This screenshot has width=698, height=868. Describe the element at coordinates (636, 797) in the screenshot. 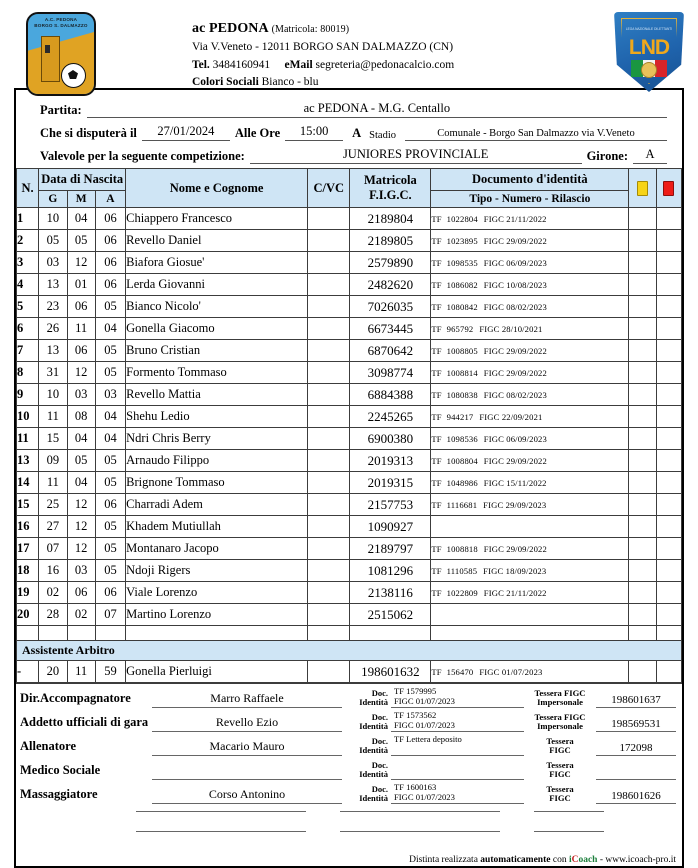

I see `staff-tessera-value: 198601626` at that location.